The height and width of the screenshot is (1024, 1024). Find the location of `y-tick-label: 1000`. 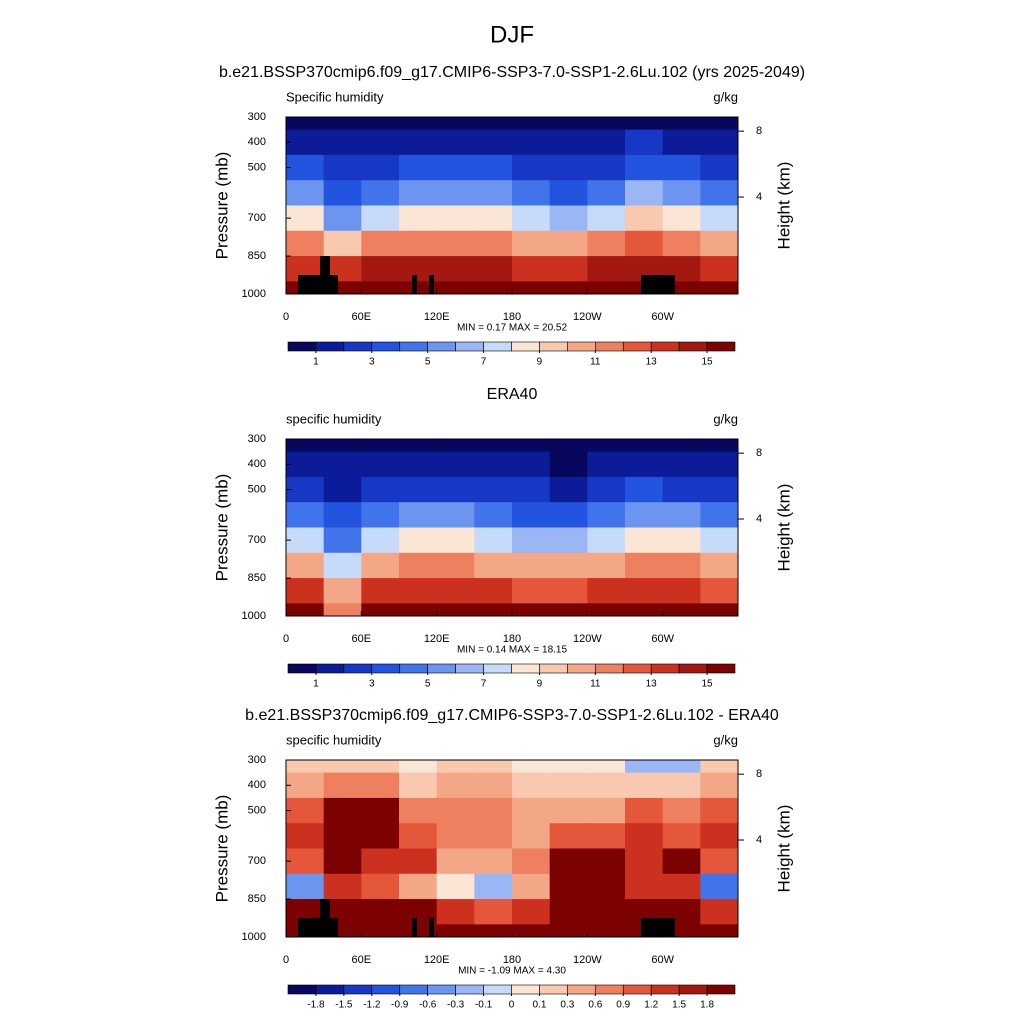

y-tick-label: 1000 is located at coordinates (254, 294).